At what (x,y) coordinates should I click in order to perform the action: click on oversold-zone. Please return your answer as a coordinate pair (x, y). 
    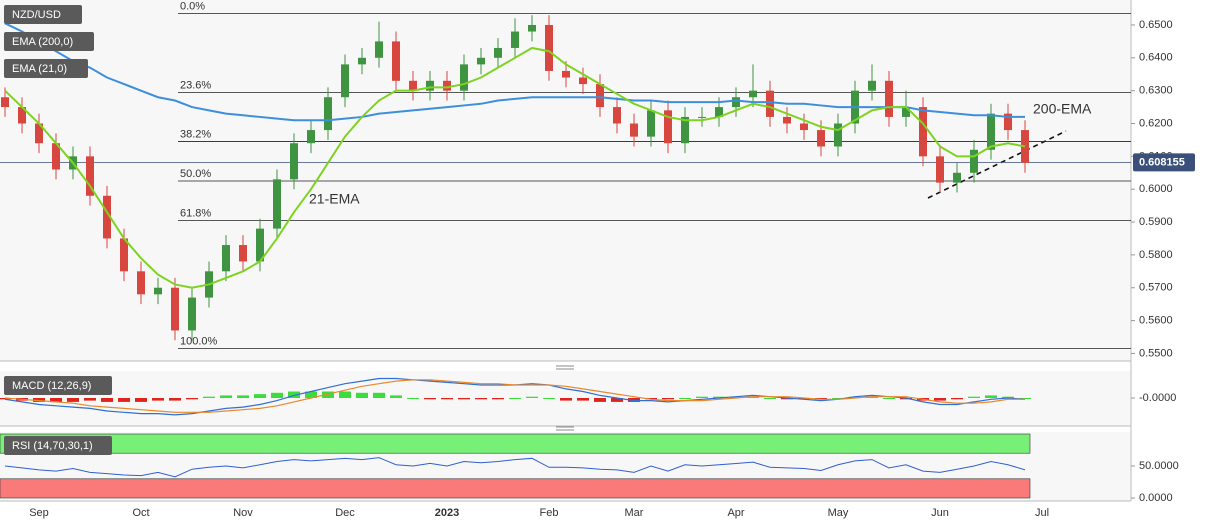
    Looking at the image, I should click on (515, 488).